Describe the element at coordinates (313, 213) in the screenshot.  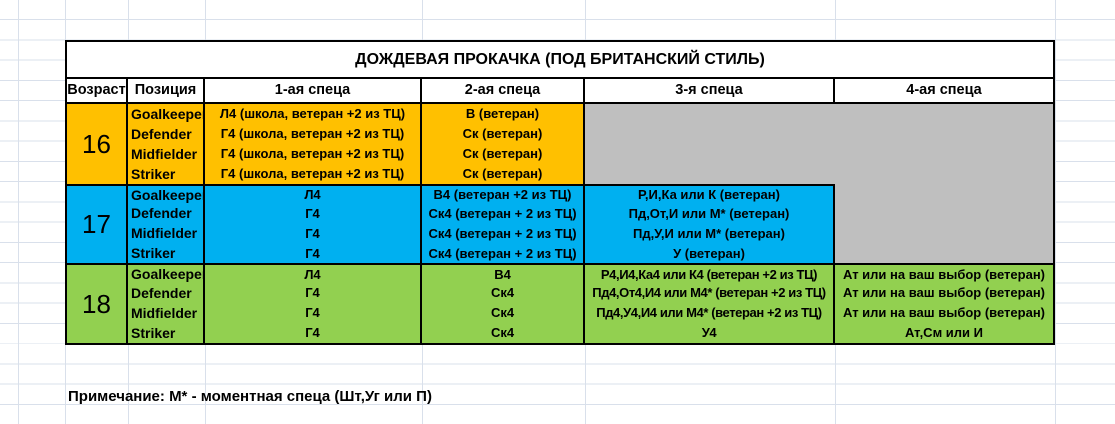
I see `spec1-17-defender: Г4` at that location.